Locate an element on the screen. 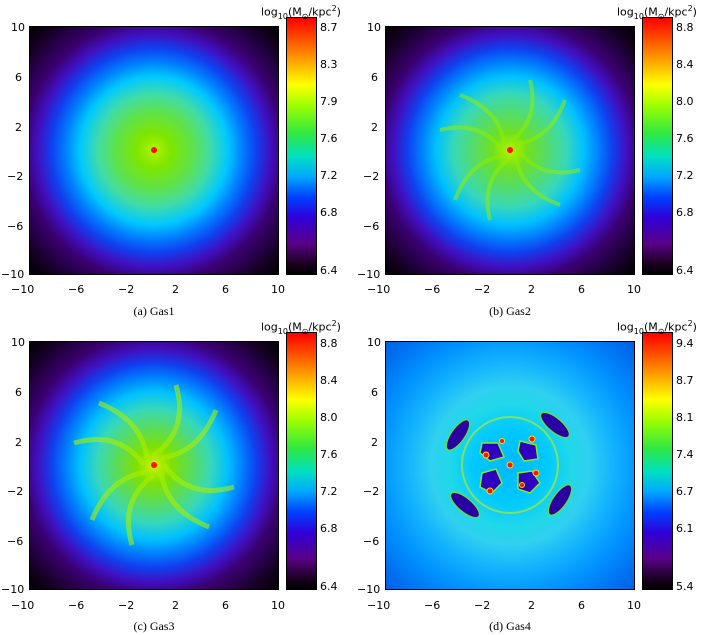 The height and width of the screenshot is (635, 706). colorbar-tick: 7.9 is located at coordinates (329, 101).